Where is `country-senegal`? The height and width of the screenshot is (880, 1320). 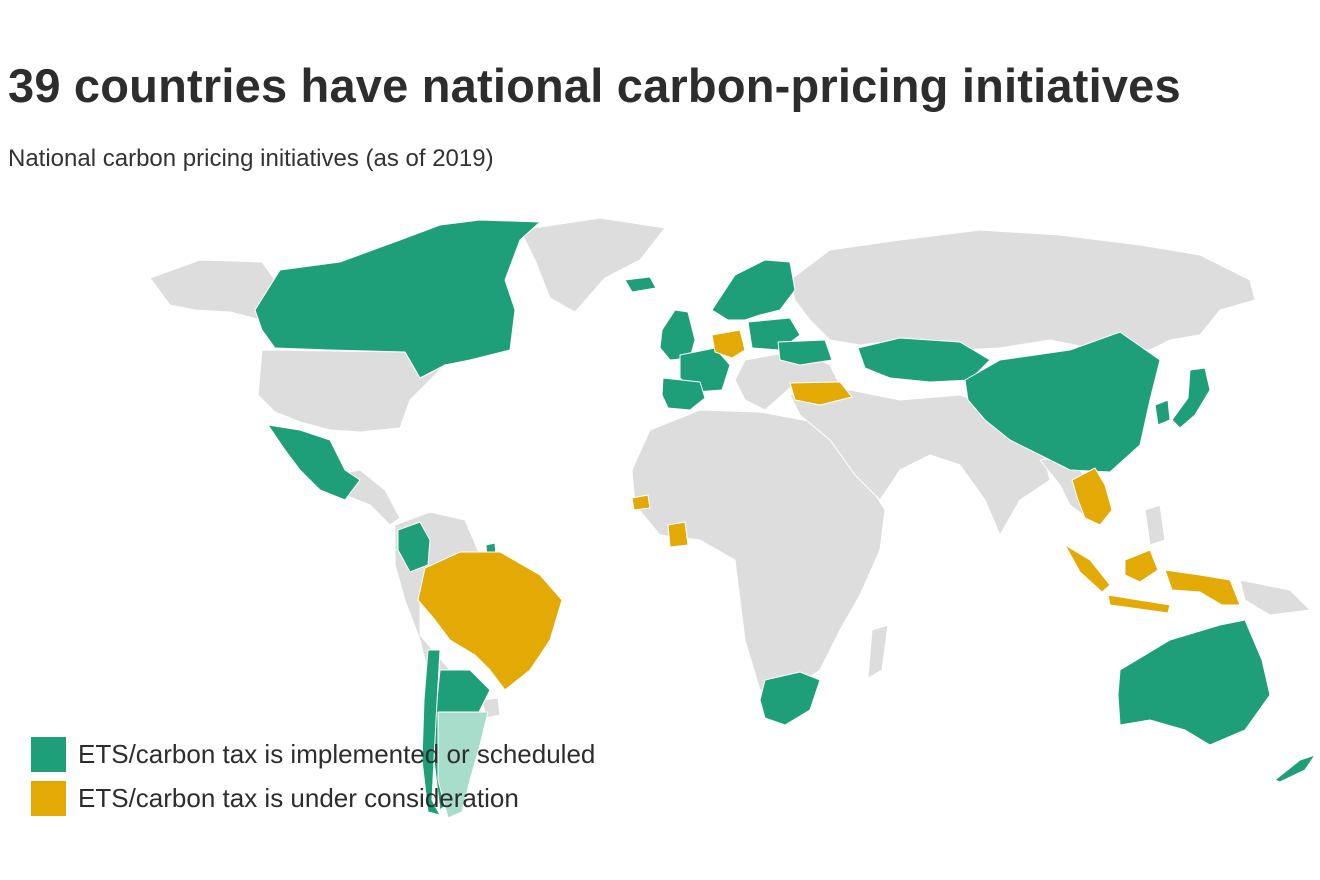
country-senegal is located at coordinates (641, 502).